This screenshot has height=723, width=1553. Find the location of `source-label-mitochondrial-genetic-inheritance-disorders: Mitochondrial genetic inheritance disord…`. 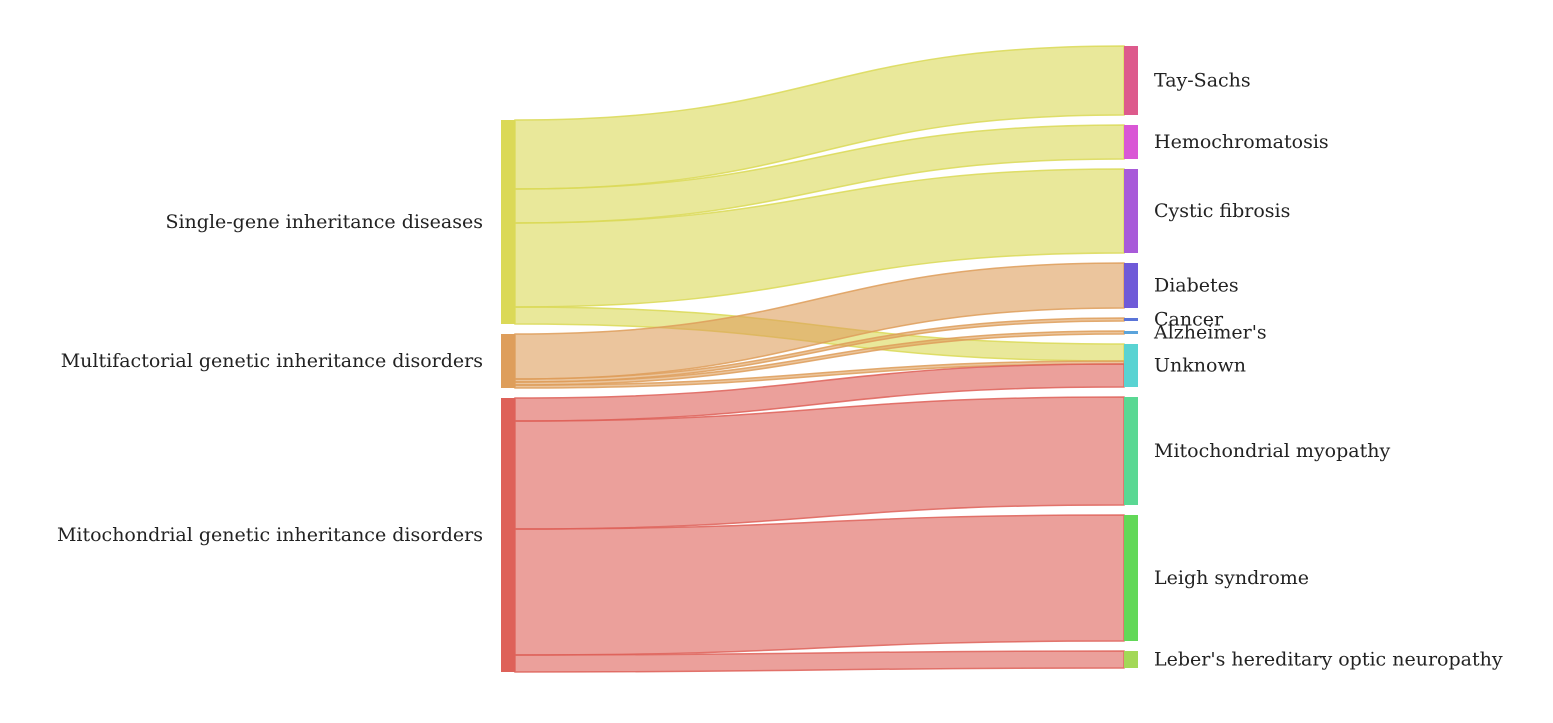

source-label-mitochondrial-genetic-inheritance-disorders: Mitochondrial genetic inheritance disord… is located at coordinates (270, 535).